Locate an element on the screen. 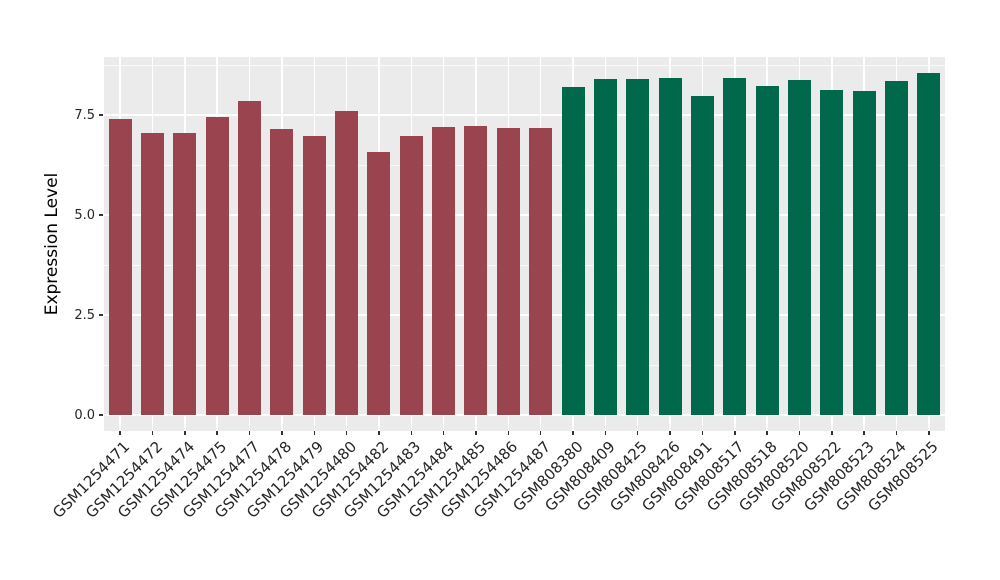 This screenshot has height=580, width=1000. bar-GSM1254486 is located at coordinates (508, 271).